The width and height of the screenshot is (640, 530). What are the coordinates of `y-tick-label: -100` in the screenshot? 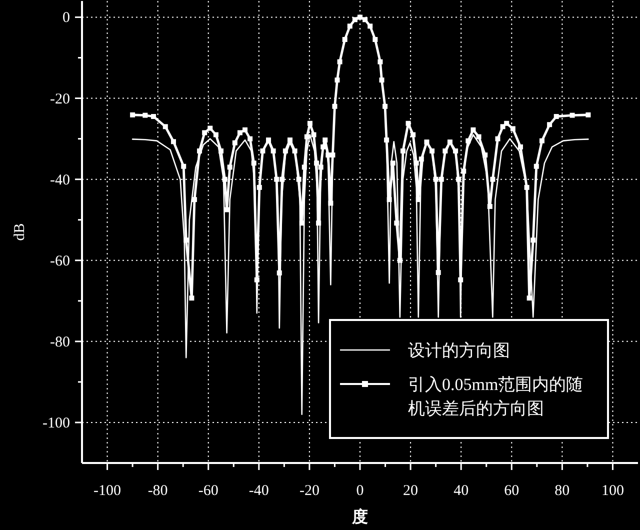 It's located at (56, 423).